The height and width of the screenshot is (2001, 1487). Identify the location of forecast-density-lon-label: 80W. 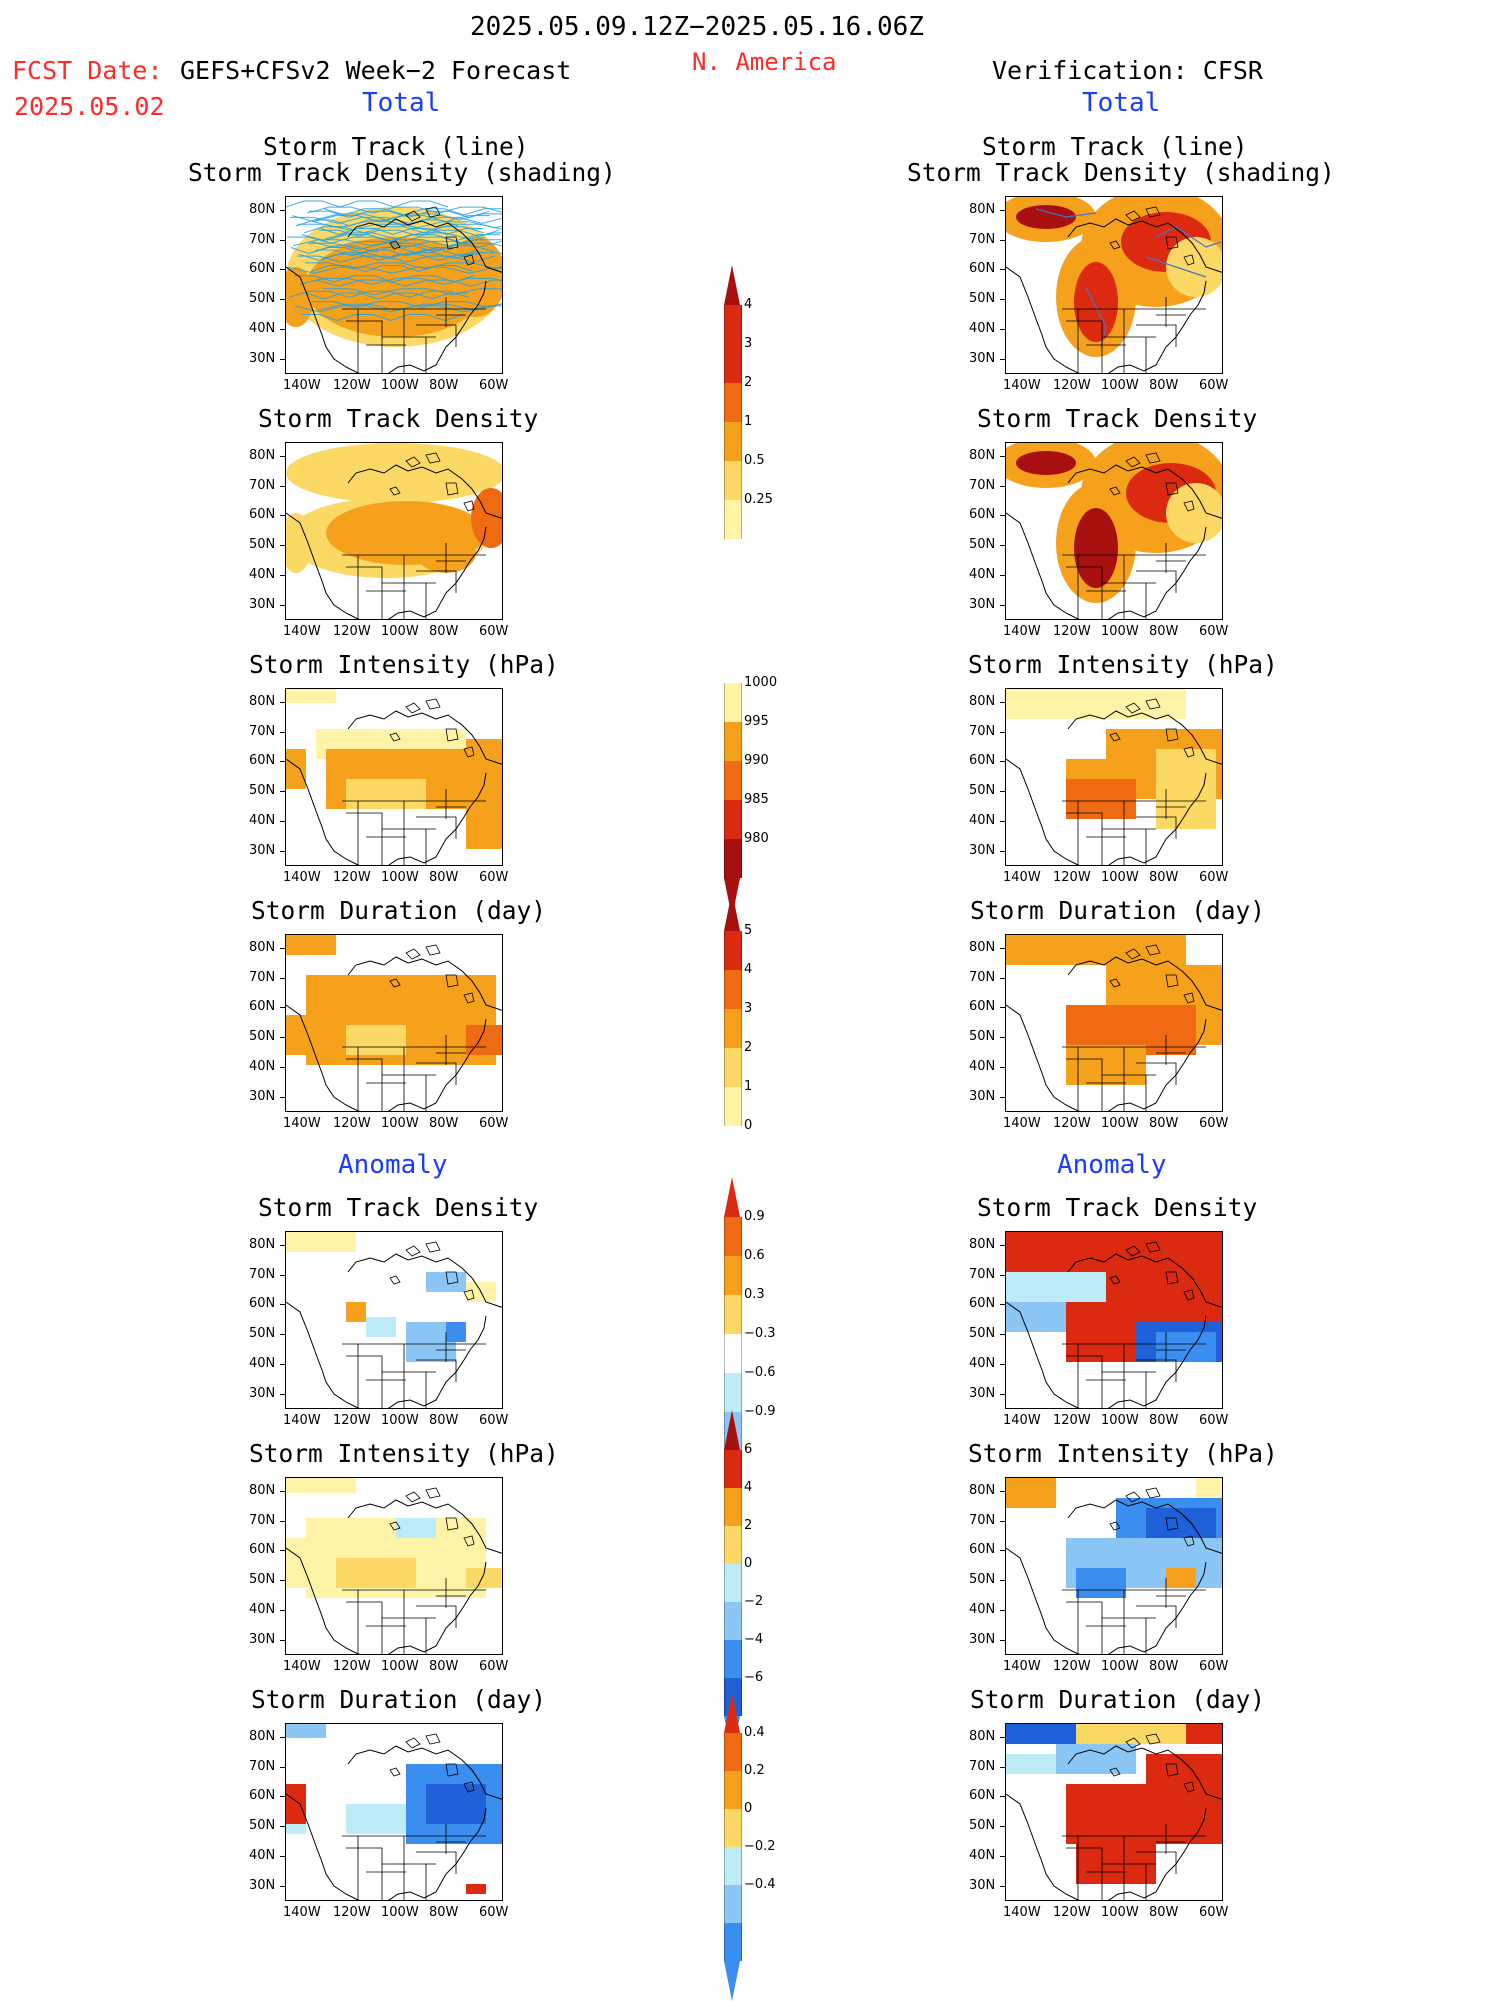
(444, 631).